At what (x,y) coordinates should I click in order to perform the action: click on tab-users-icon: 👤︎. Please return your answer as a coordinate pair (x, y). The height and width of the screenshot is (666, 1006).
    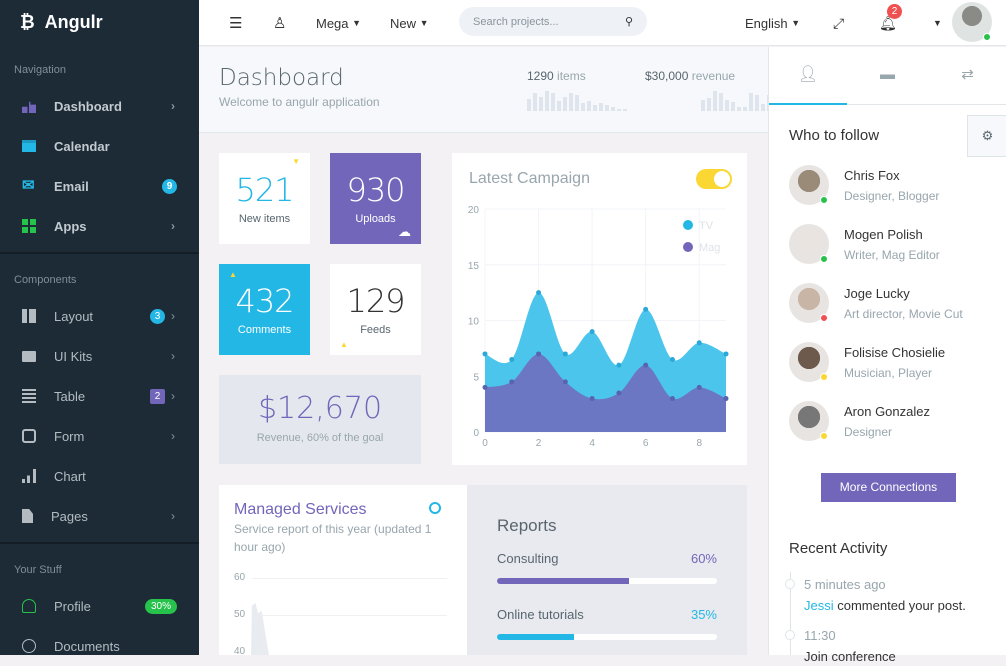
    Looking at the image, I should click on (808, 76).